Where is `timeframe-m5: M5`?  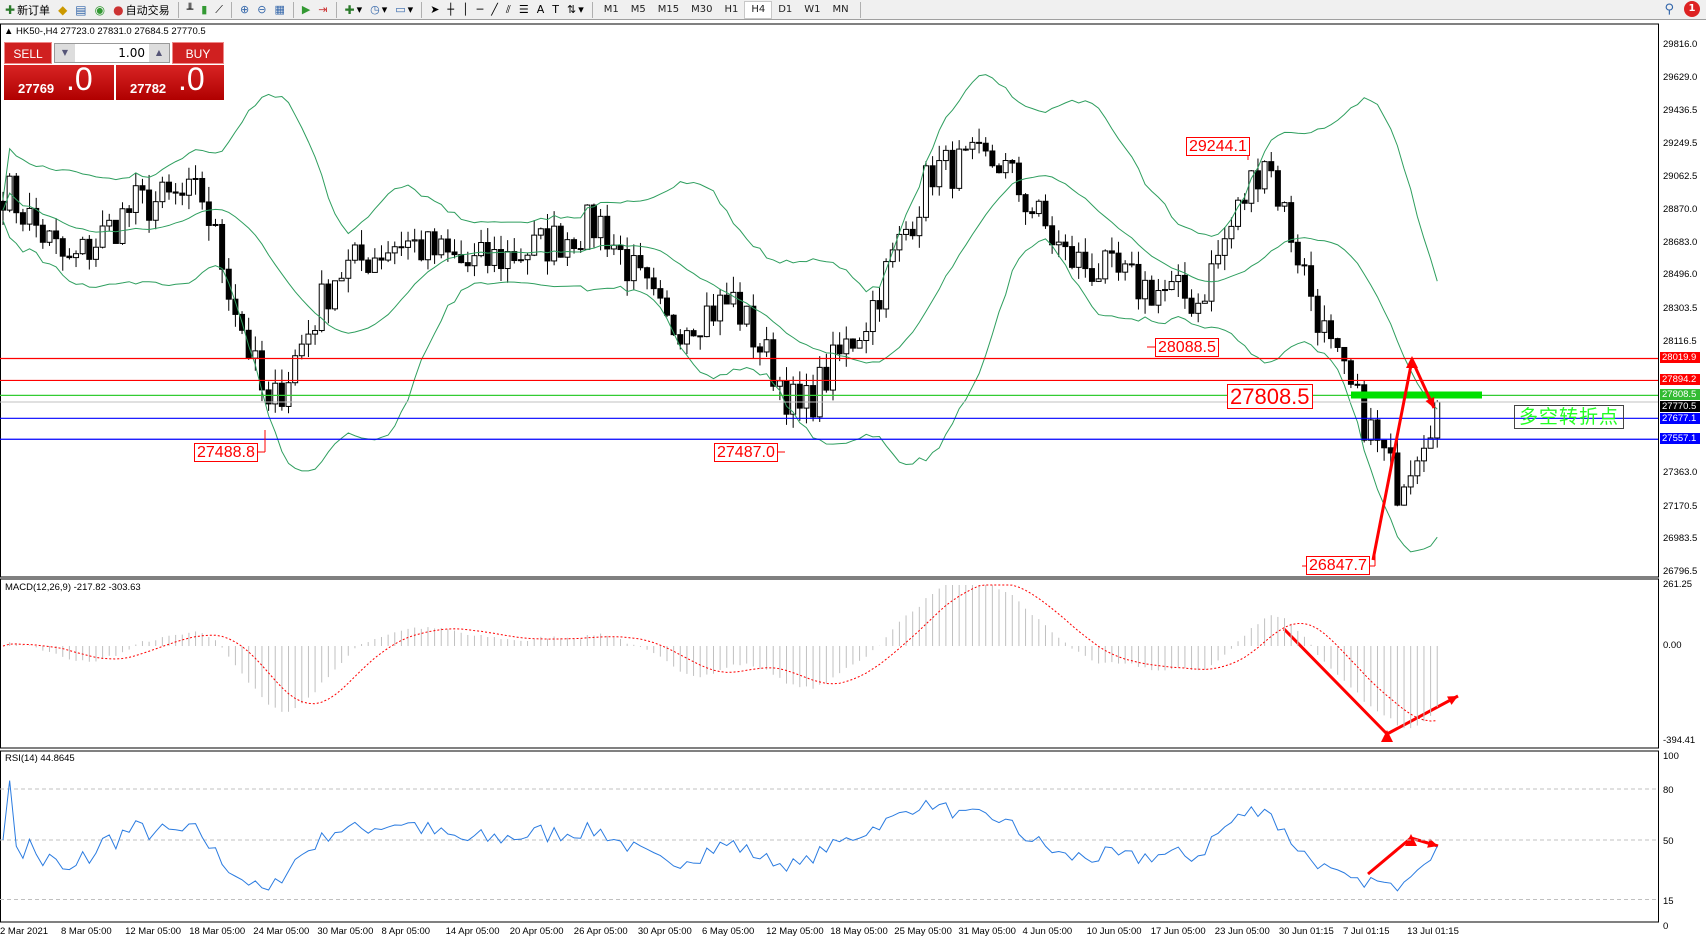 timeframe-m5: M5 is located at coordinates (638, 9).